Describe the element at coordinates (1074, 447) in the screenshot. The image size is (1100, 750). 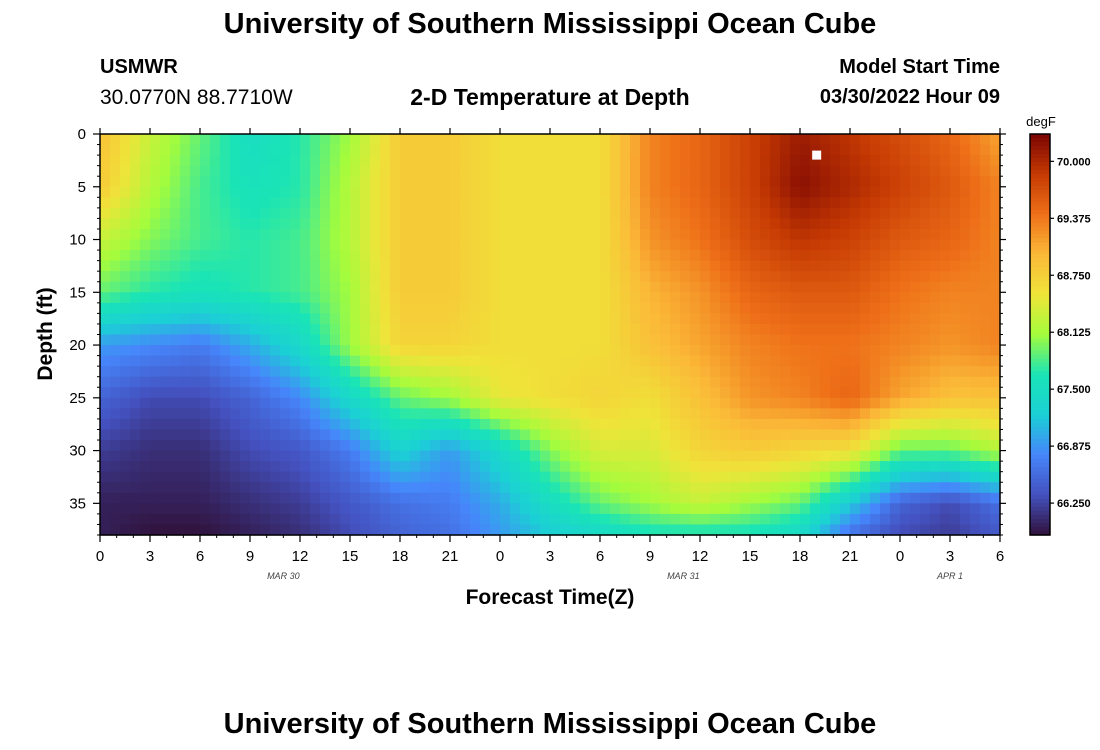
I see `colorbar-tick-label: 66.875` at that location.